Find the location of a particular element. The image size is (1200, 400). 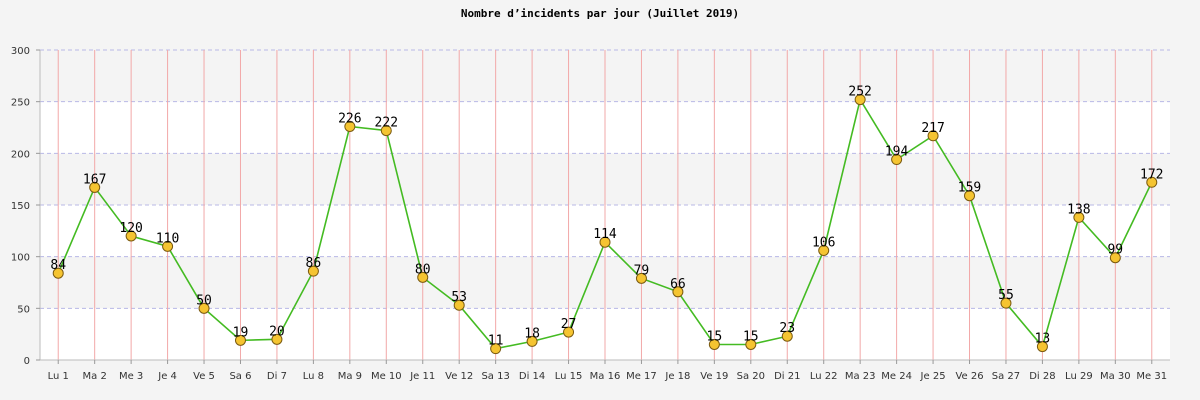

data-label: 222 is located at coordinates (386, 123).